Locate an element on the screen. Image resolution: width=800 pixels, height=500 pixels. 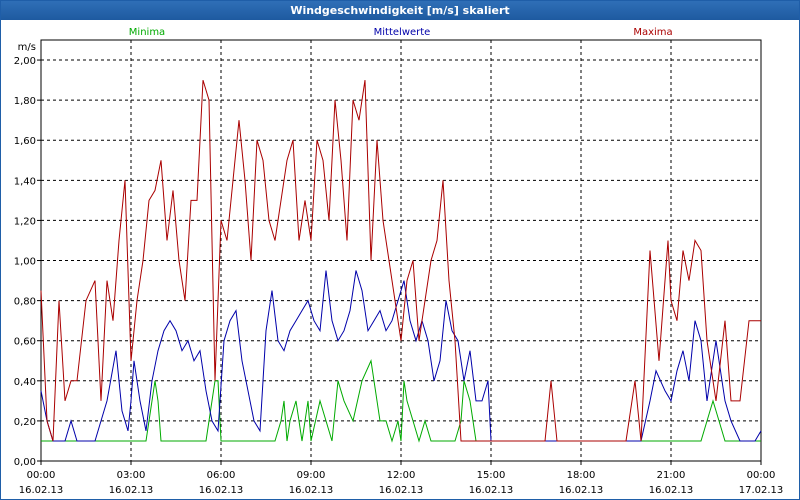
x-tick-date: 17.02.13 is located at coordinates (761, 490).